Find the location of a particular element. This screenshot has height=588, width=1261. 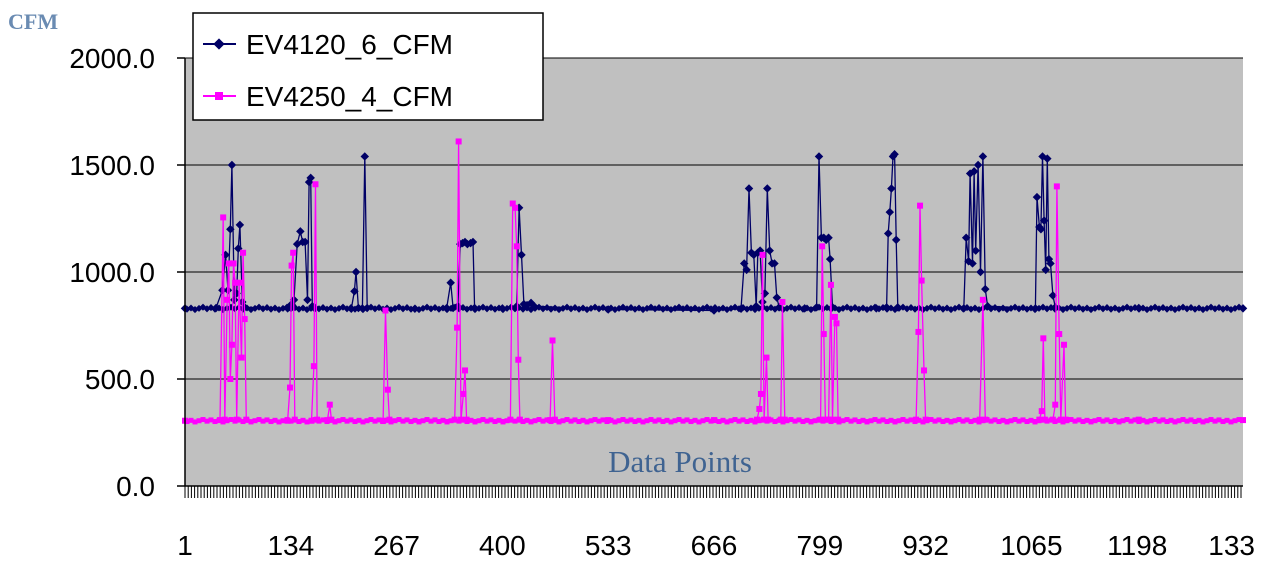

x-tick-label: 400 is located at coordinates (502, 545).